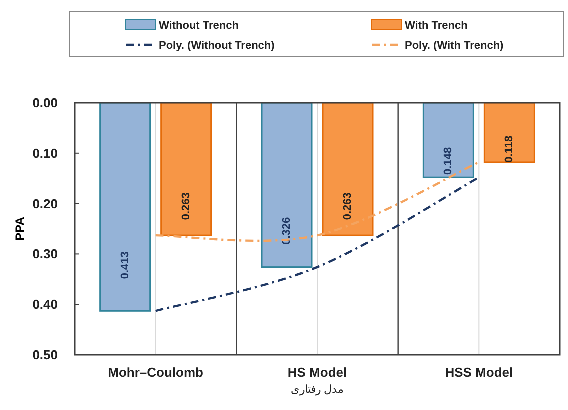 This screenshot has height=410, width=568. What do you see at coordinates (217, 46) in the screenshot?
I see `legend-label: Poly. (Without Trench)` at bounding box center [217, 46].